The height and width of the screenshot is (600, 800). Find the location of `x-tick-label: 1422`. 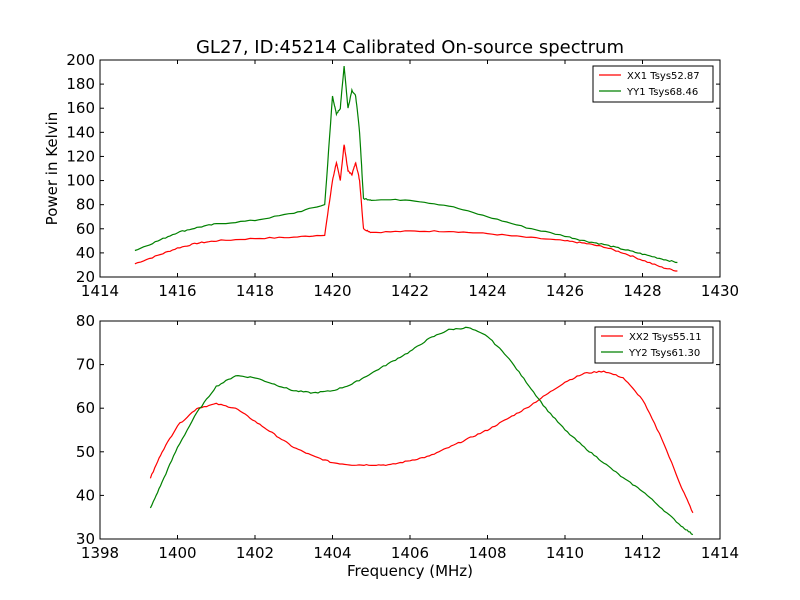

x-tick-label: 1422 is located at coordinates (410, 291).